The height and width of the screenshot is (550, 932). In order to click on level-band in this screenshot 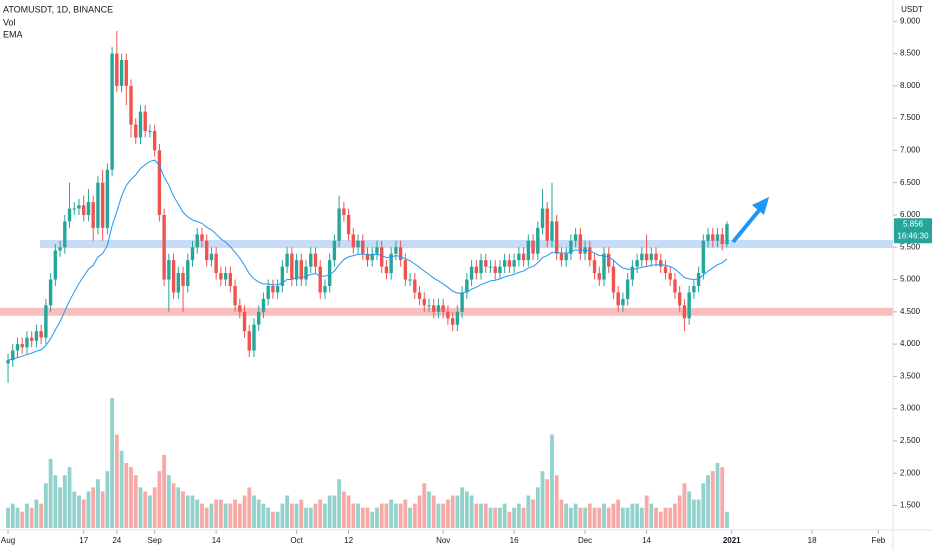, I will do `click(466, 244)`.